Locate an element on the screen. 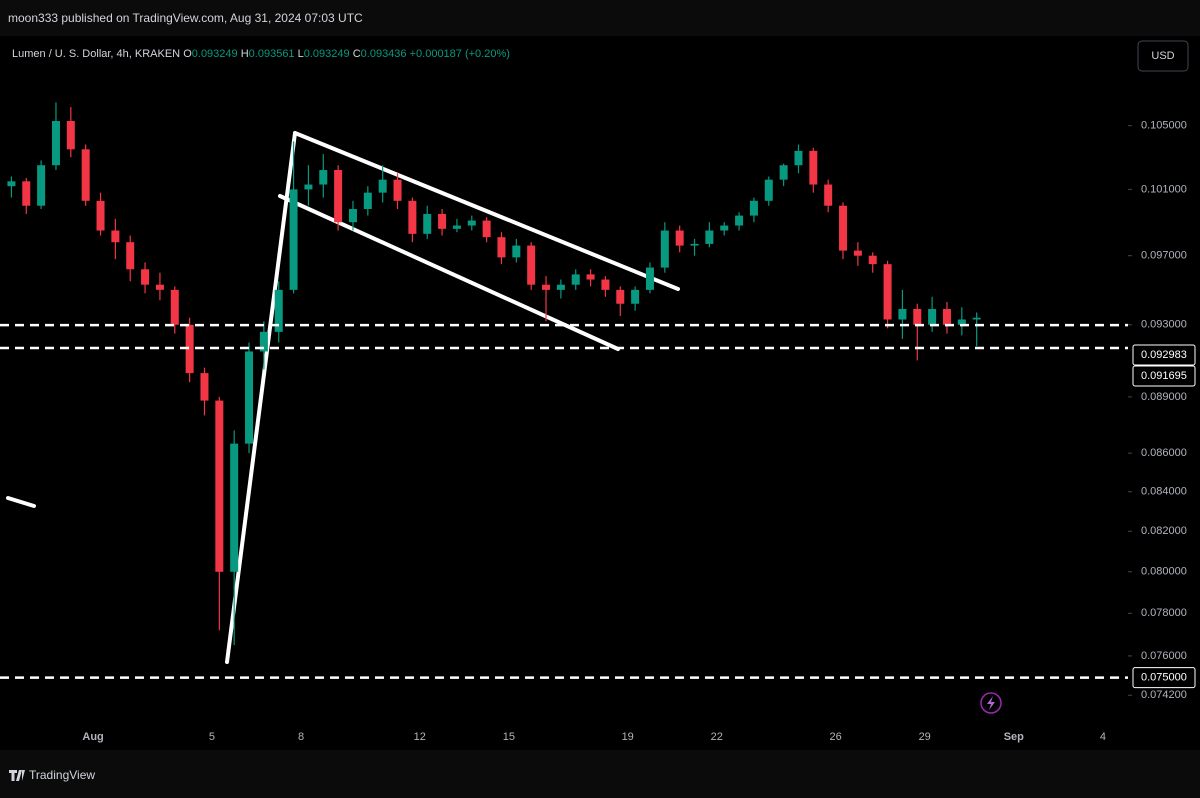 Image resolution: width=1200 pixels, height=798 pixels. currency-label: USD is located at coordinates (1162, 56).